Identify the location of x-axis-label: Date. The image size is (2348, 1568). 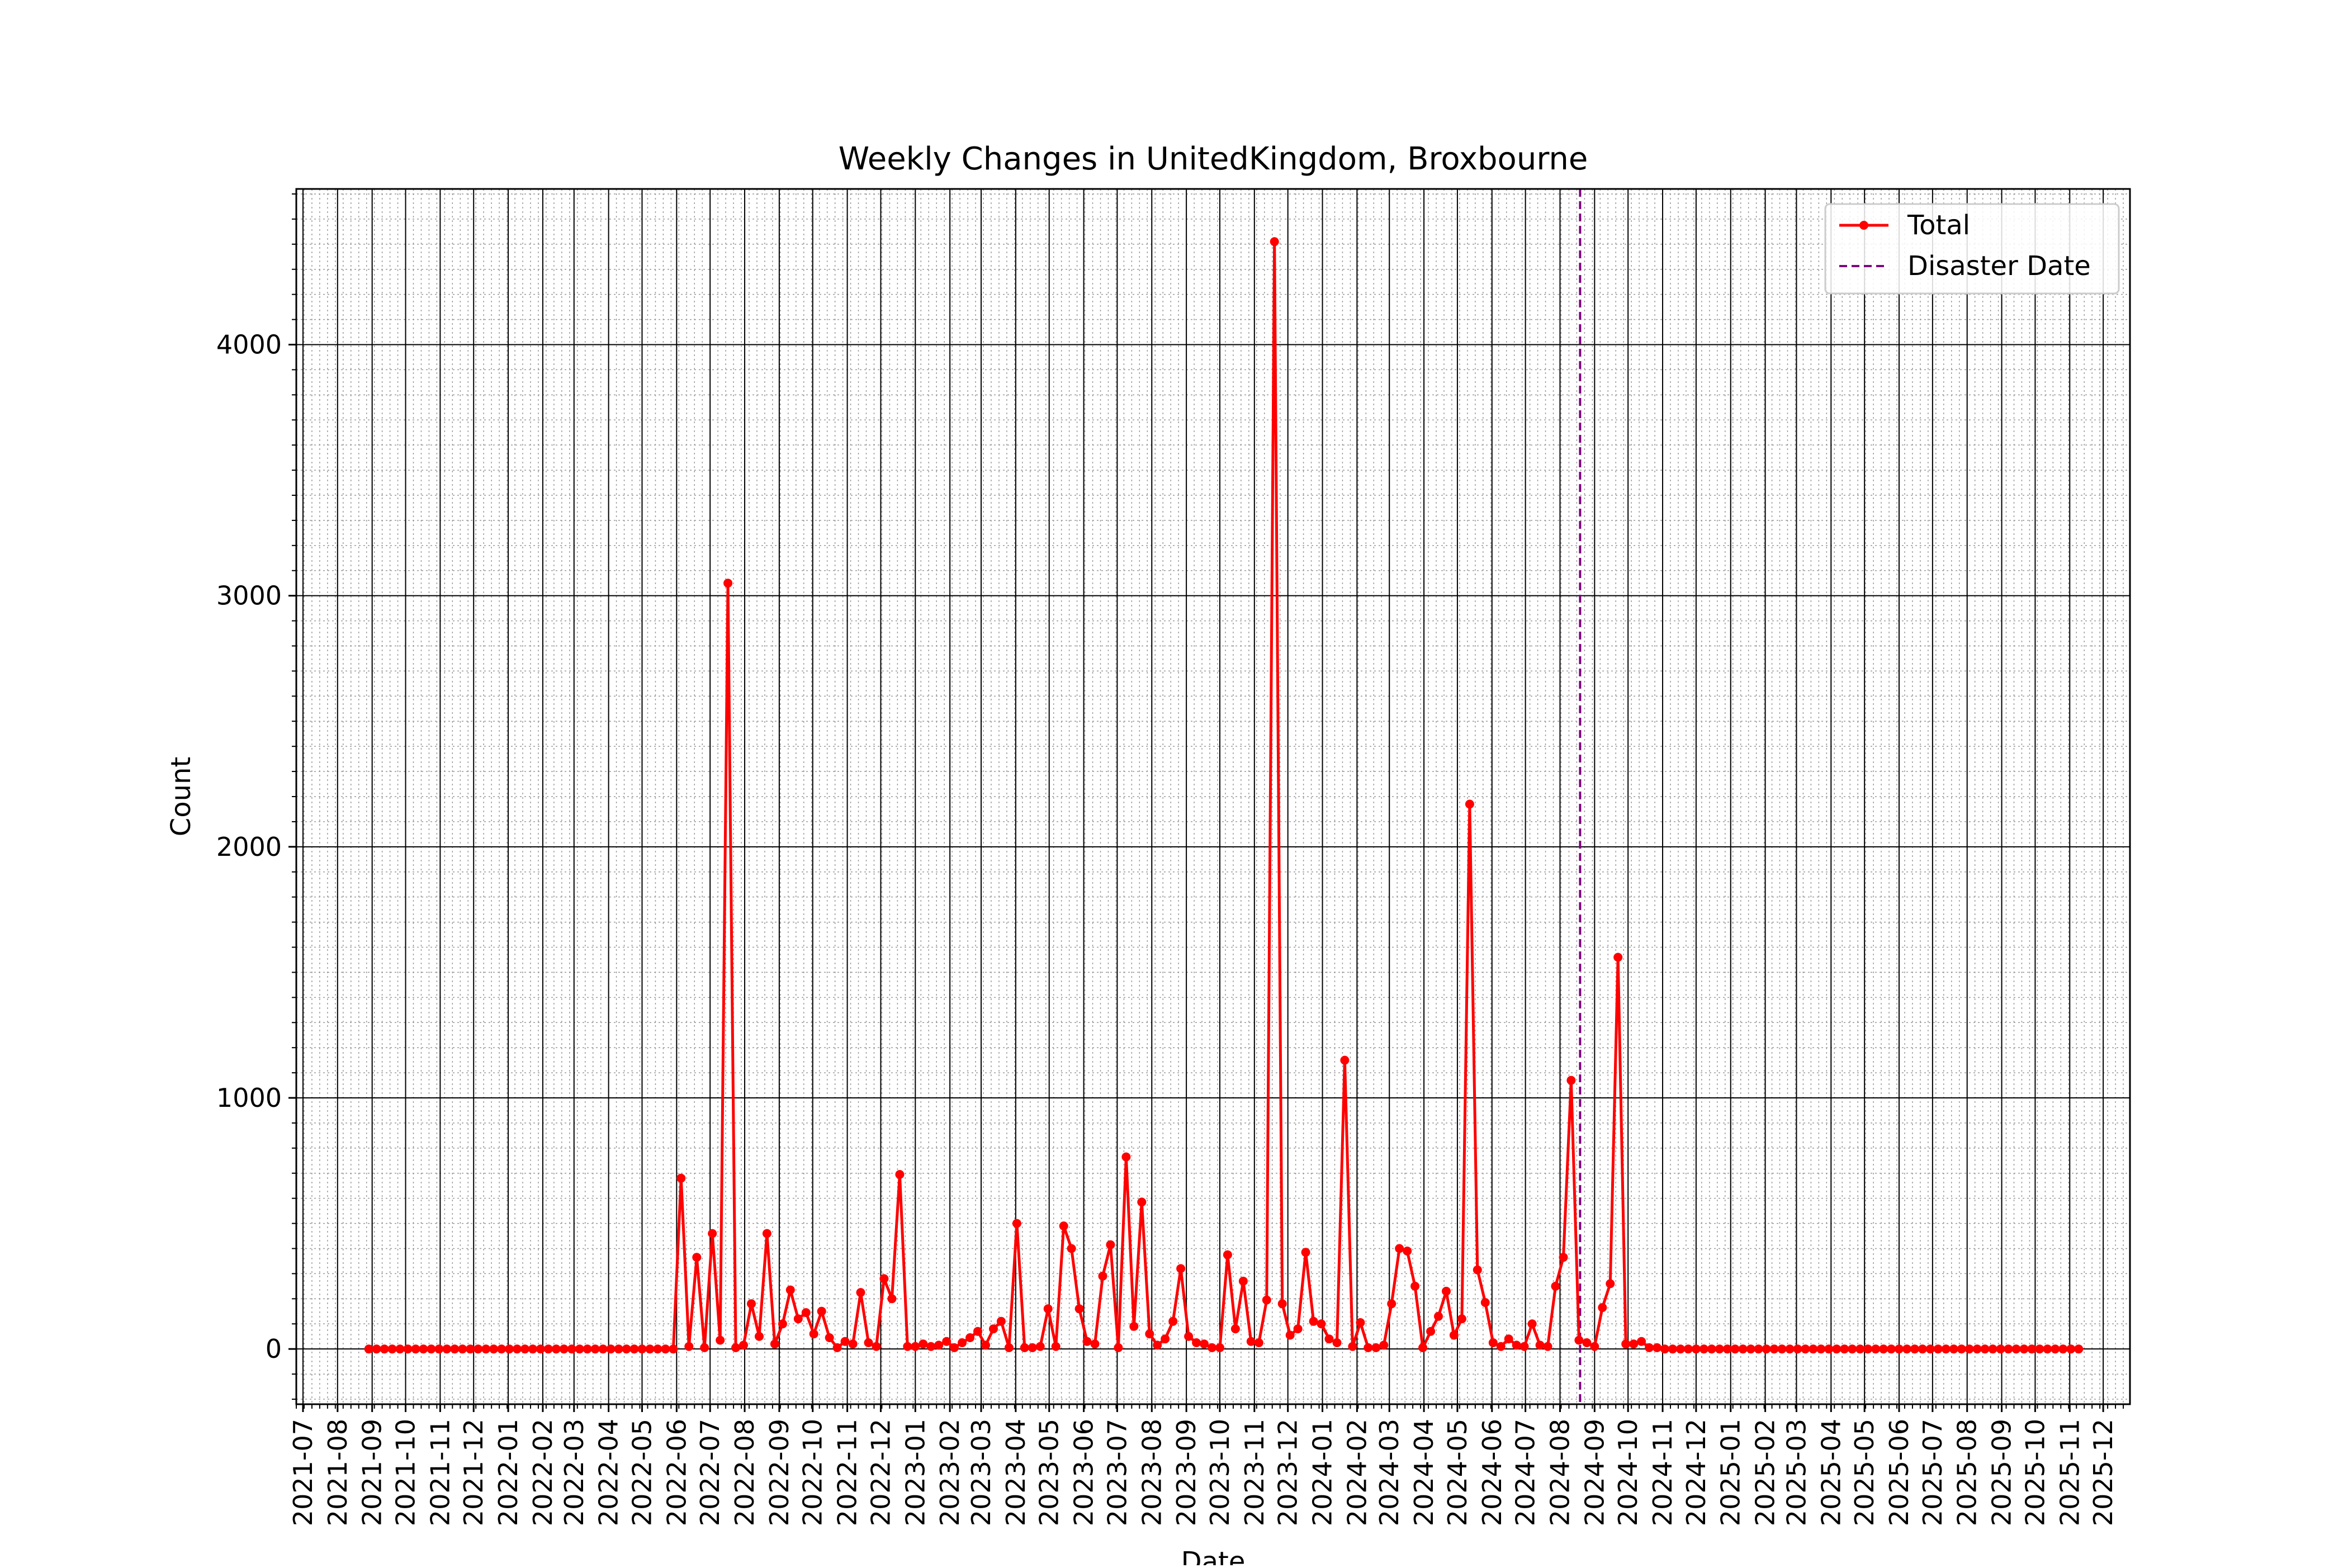
(1213, 1555).